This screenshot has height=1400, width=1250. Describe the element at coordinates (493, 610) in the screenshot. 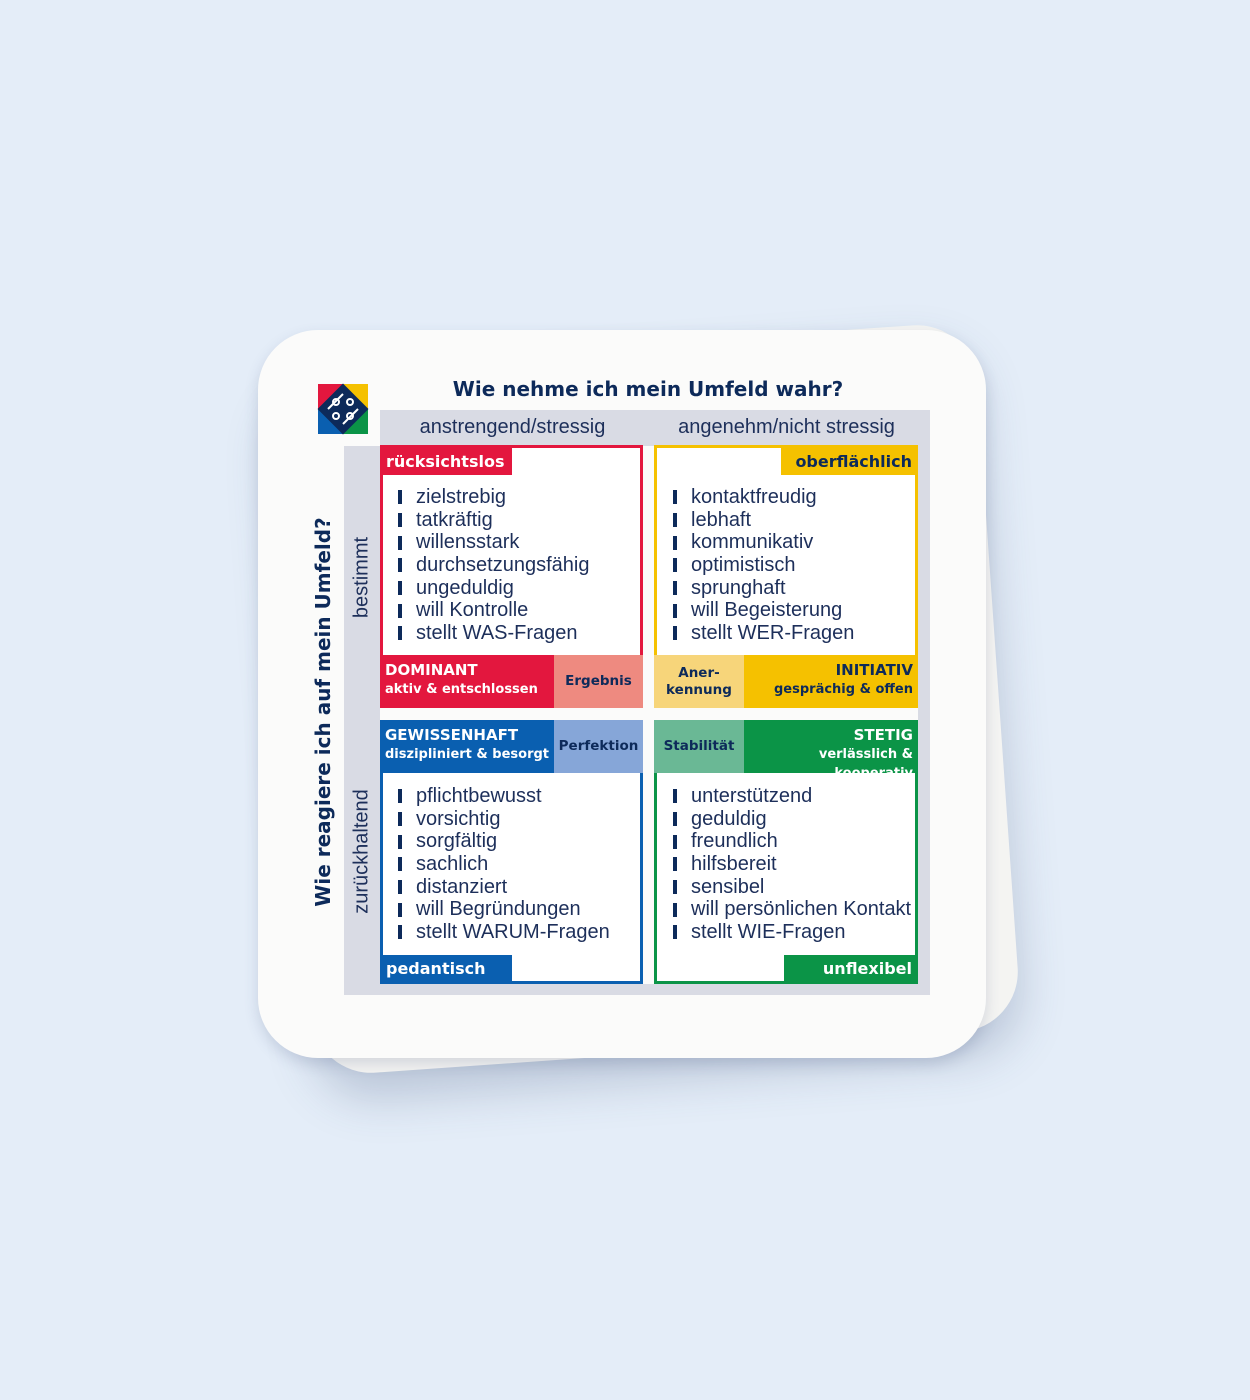

I see `list-item: will Kontrolle` at that location.